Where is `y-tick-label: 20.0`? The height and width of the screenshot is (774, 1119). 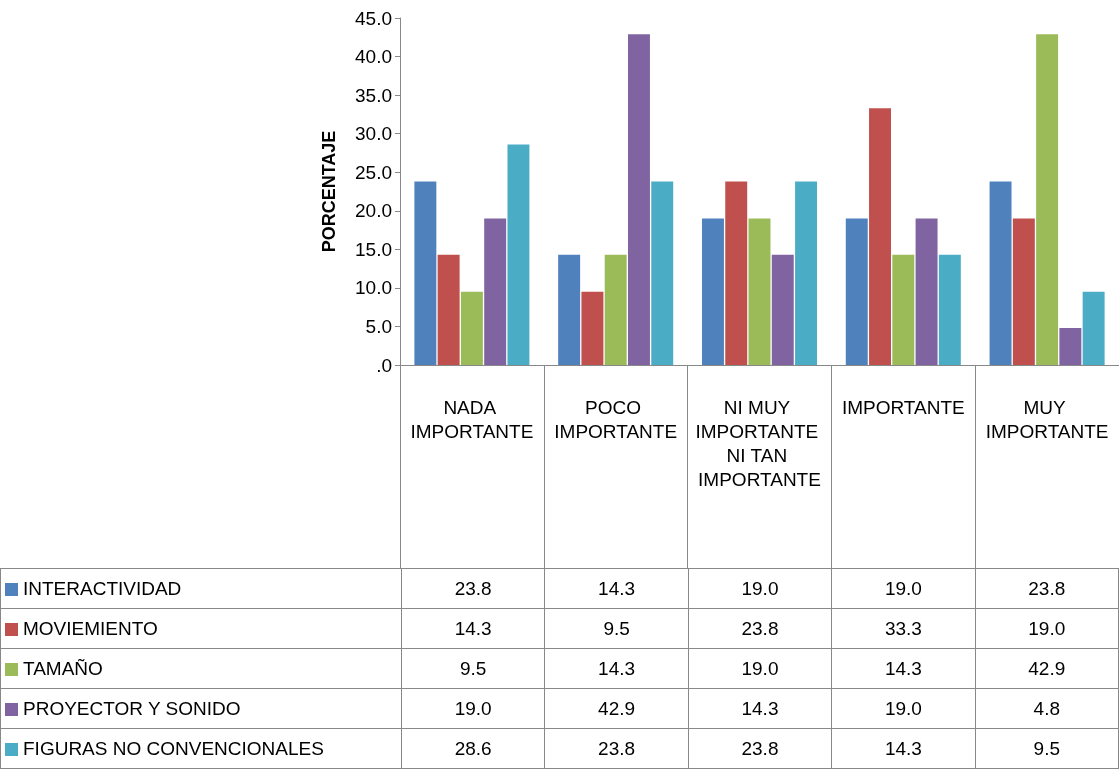 y-tick-label: 20.0 is located at coordinates (373, 211).